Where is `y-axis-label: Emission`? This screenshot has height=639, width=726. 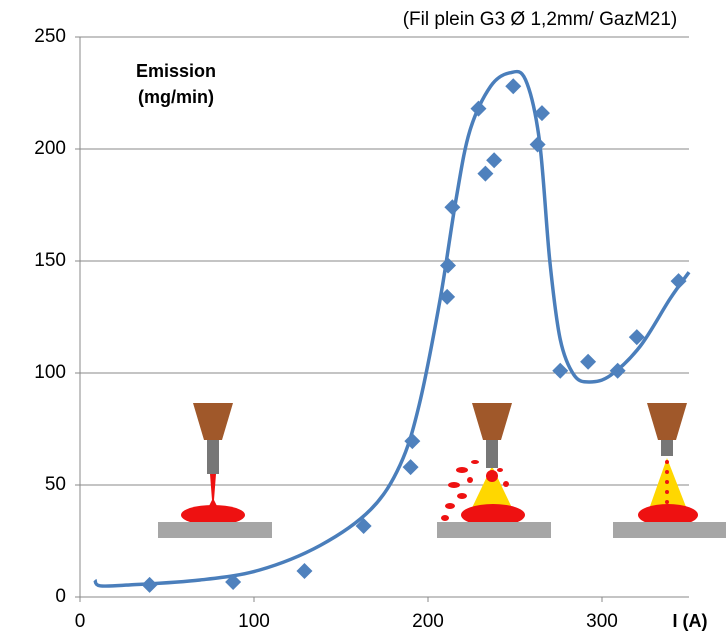 y-axis-label: Emission is located at coordinates (176, 71).